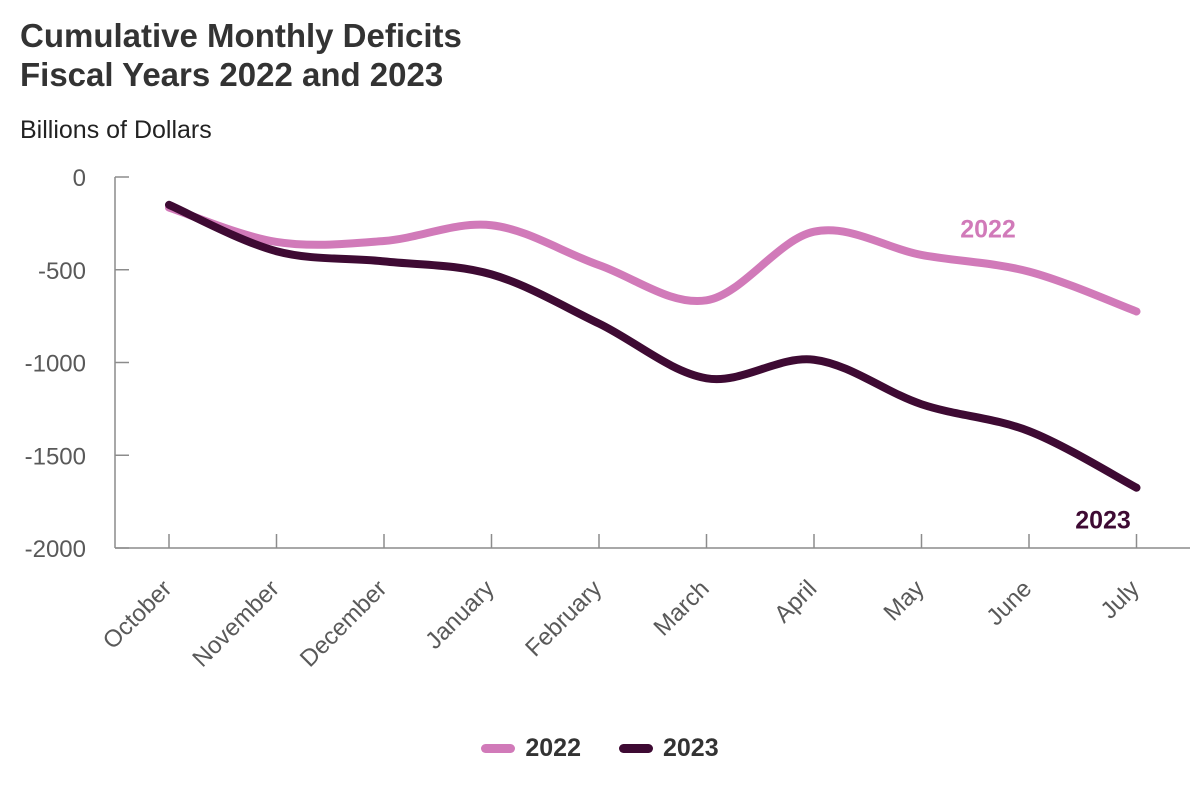  What do you see at coordinates (343, 623) in the screenshot?
I see `x-tick-label: December` at bounding box center [343, 623].